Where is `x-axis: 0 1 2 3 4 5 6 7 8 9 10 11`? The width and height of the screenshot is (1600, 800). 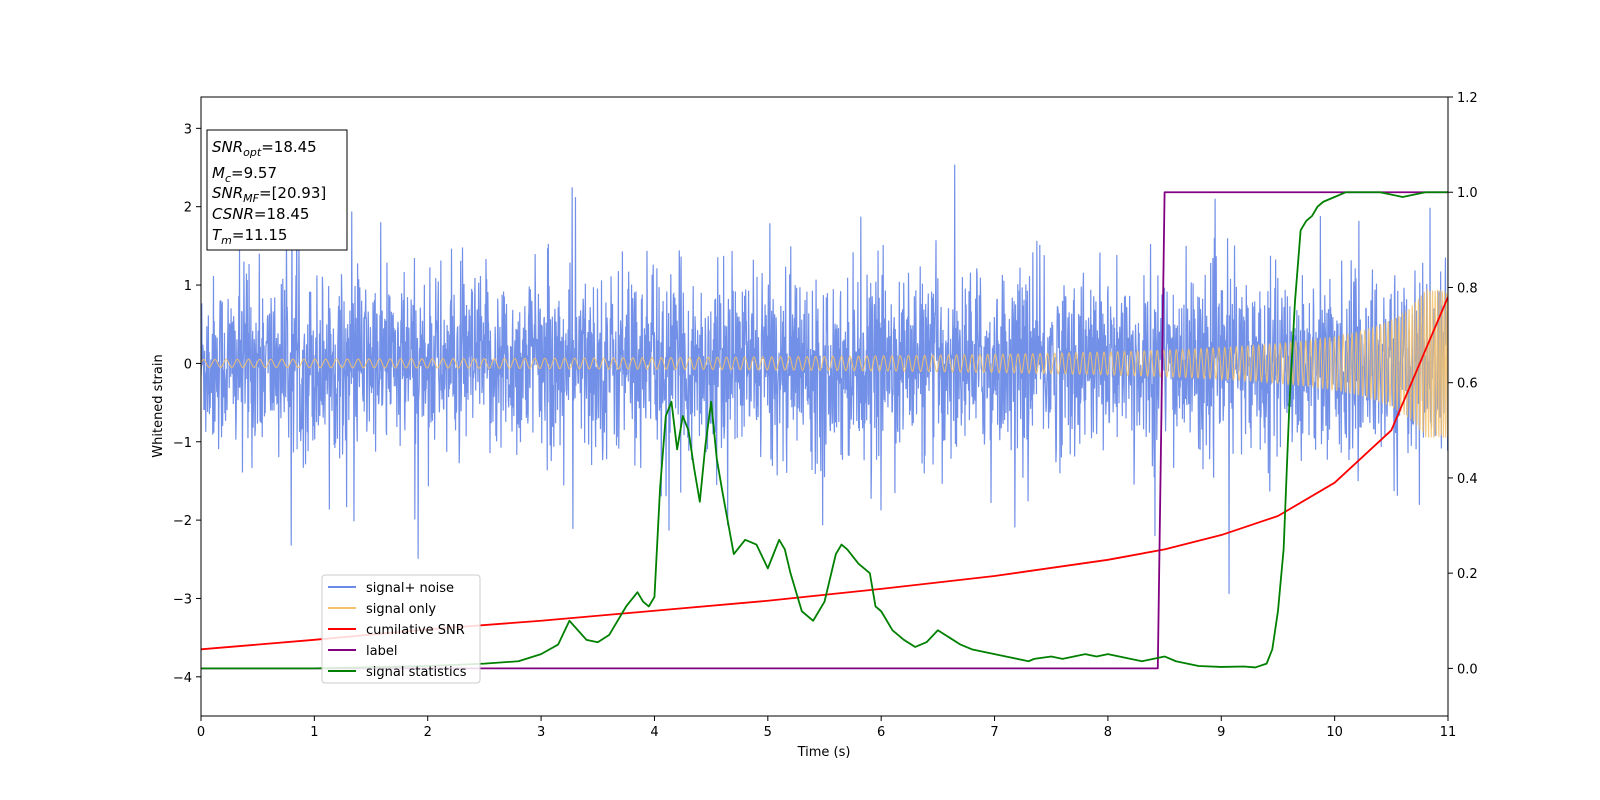
x-axis: 0 1 2 3 4 5 6 7 8 9 10 11 is located at coordinates (826, 728).